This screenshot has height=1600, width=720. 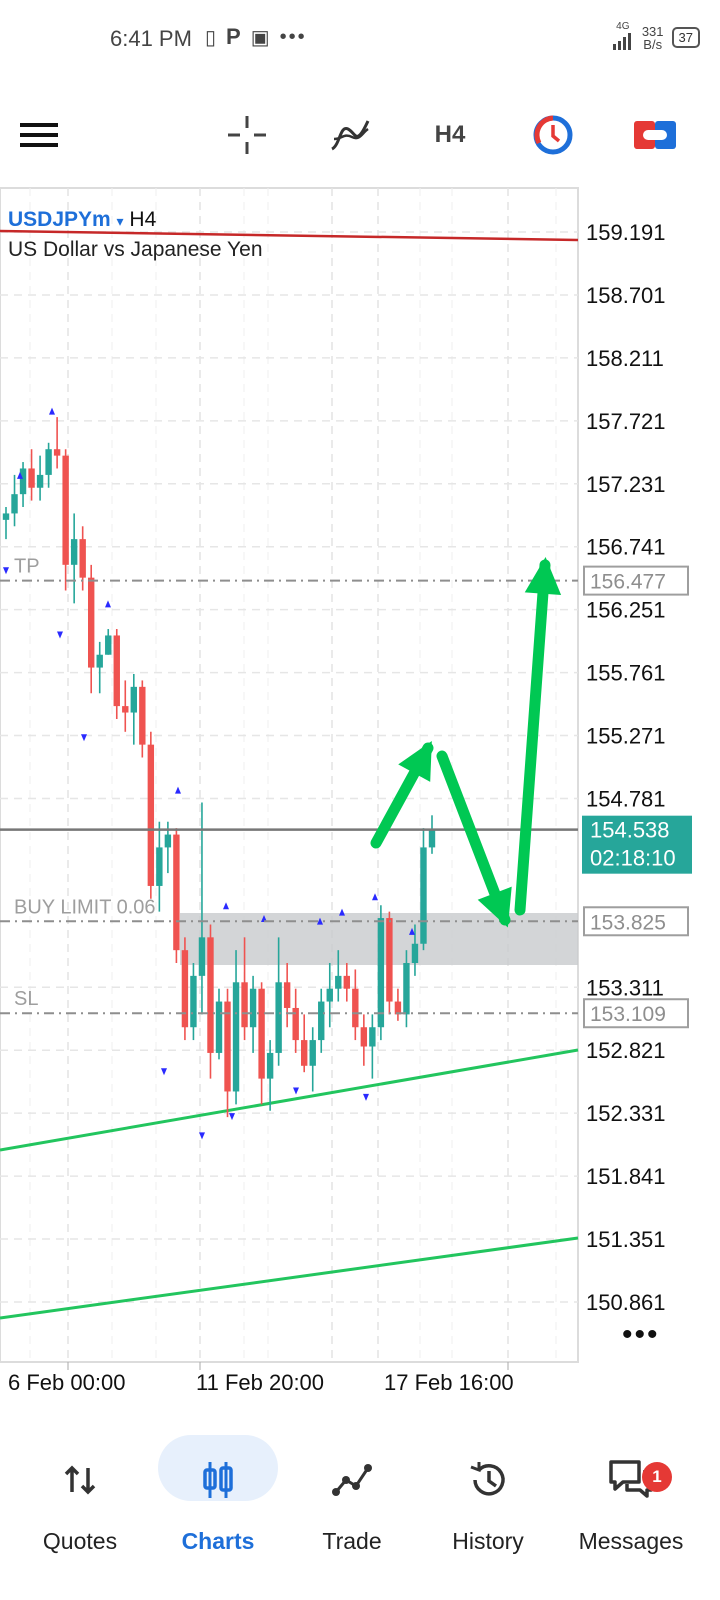 I want to click on tab-trade-label: Trade, so click(x=352, y=1541).